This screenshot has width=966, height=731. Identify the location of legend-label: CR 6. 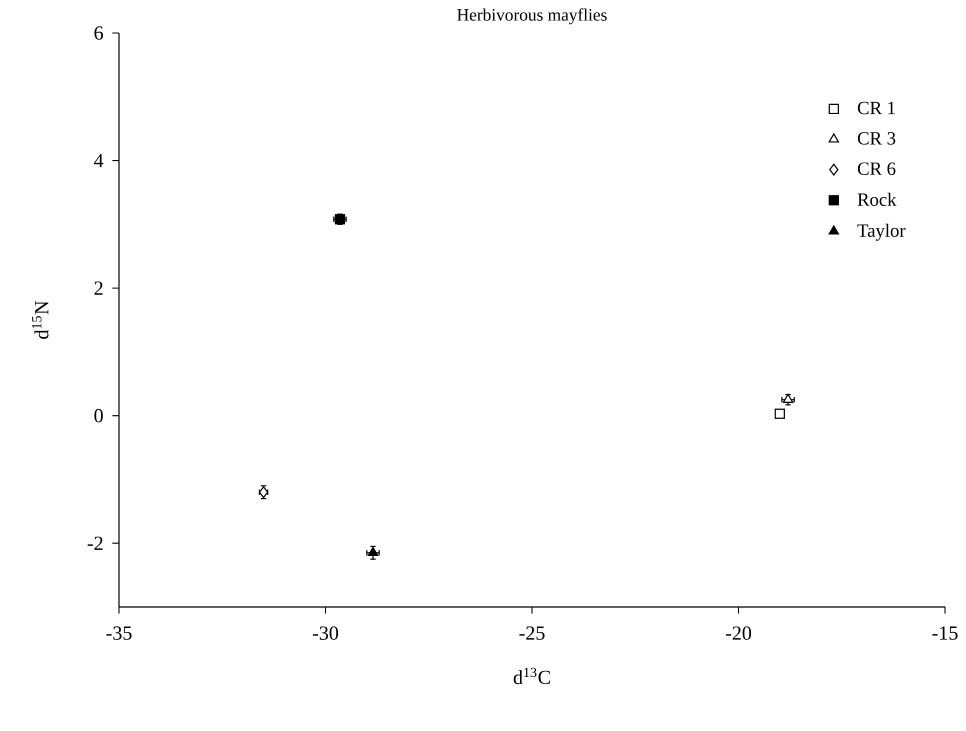
(877, 168).